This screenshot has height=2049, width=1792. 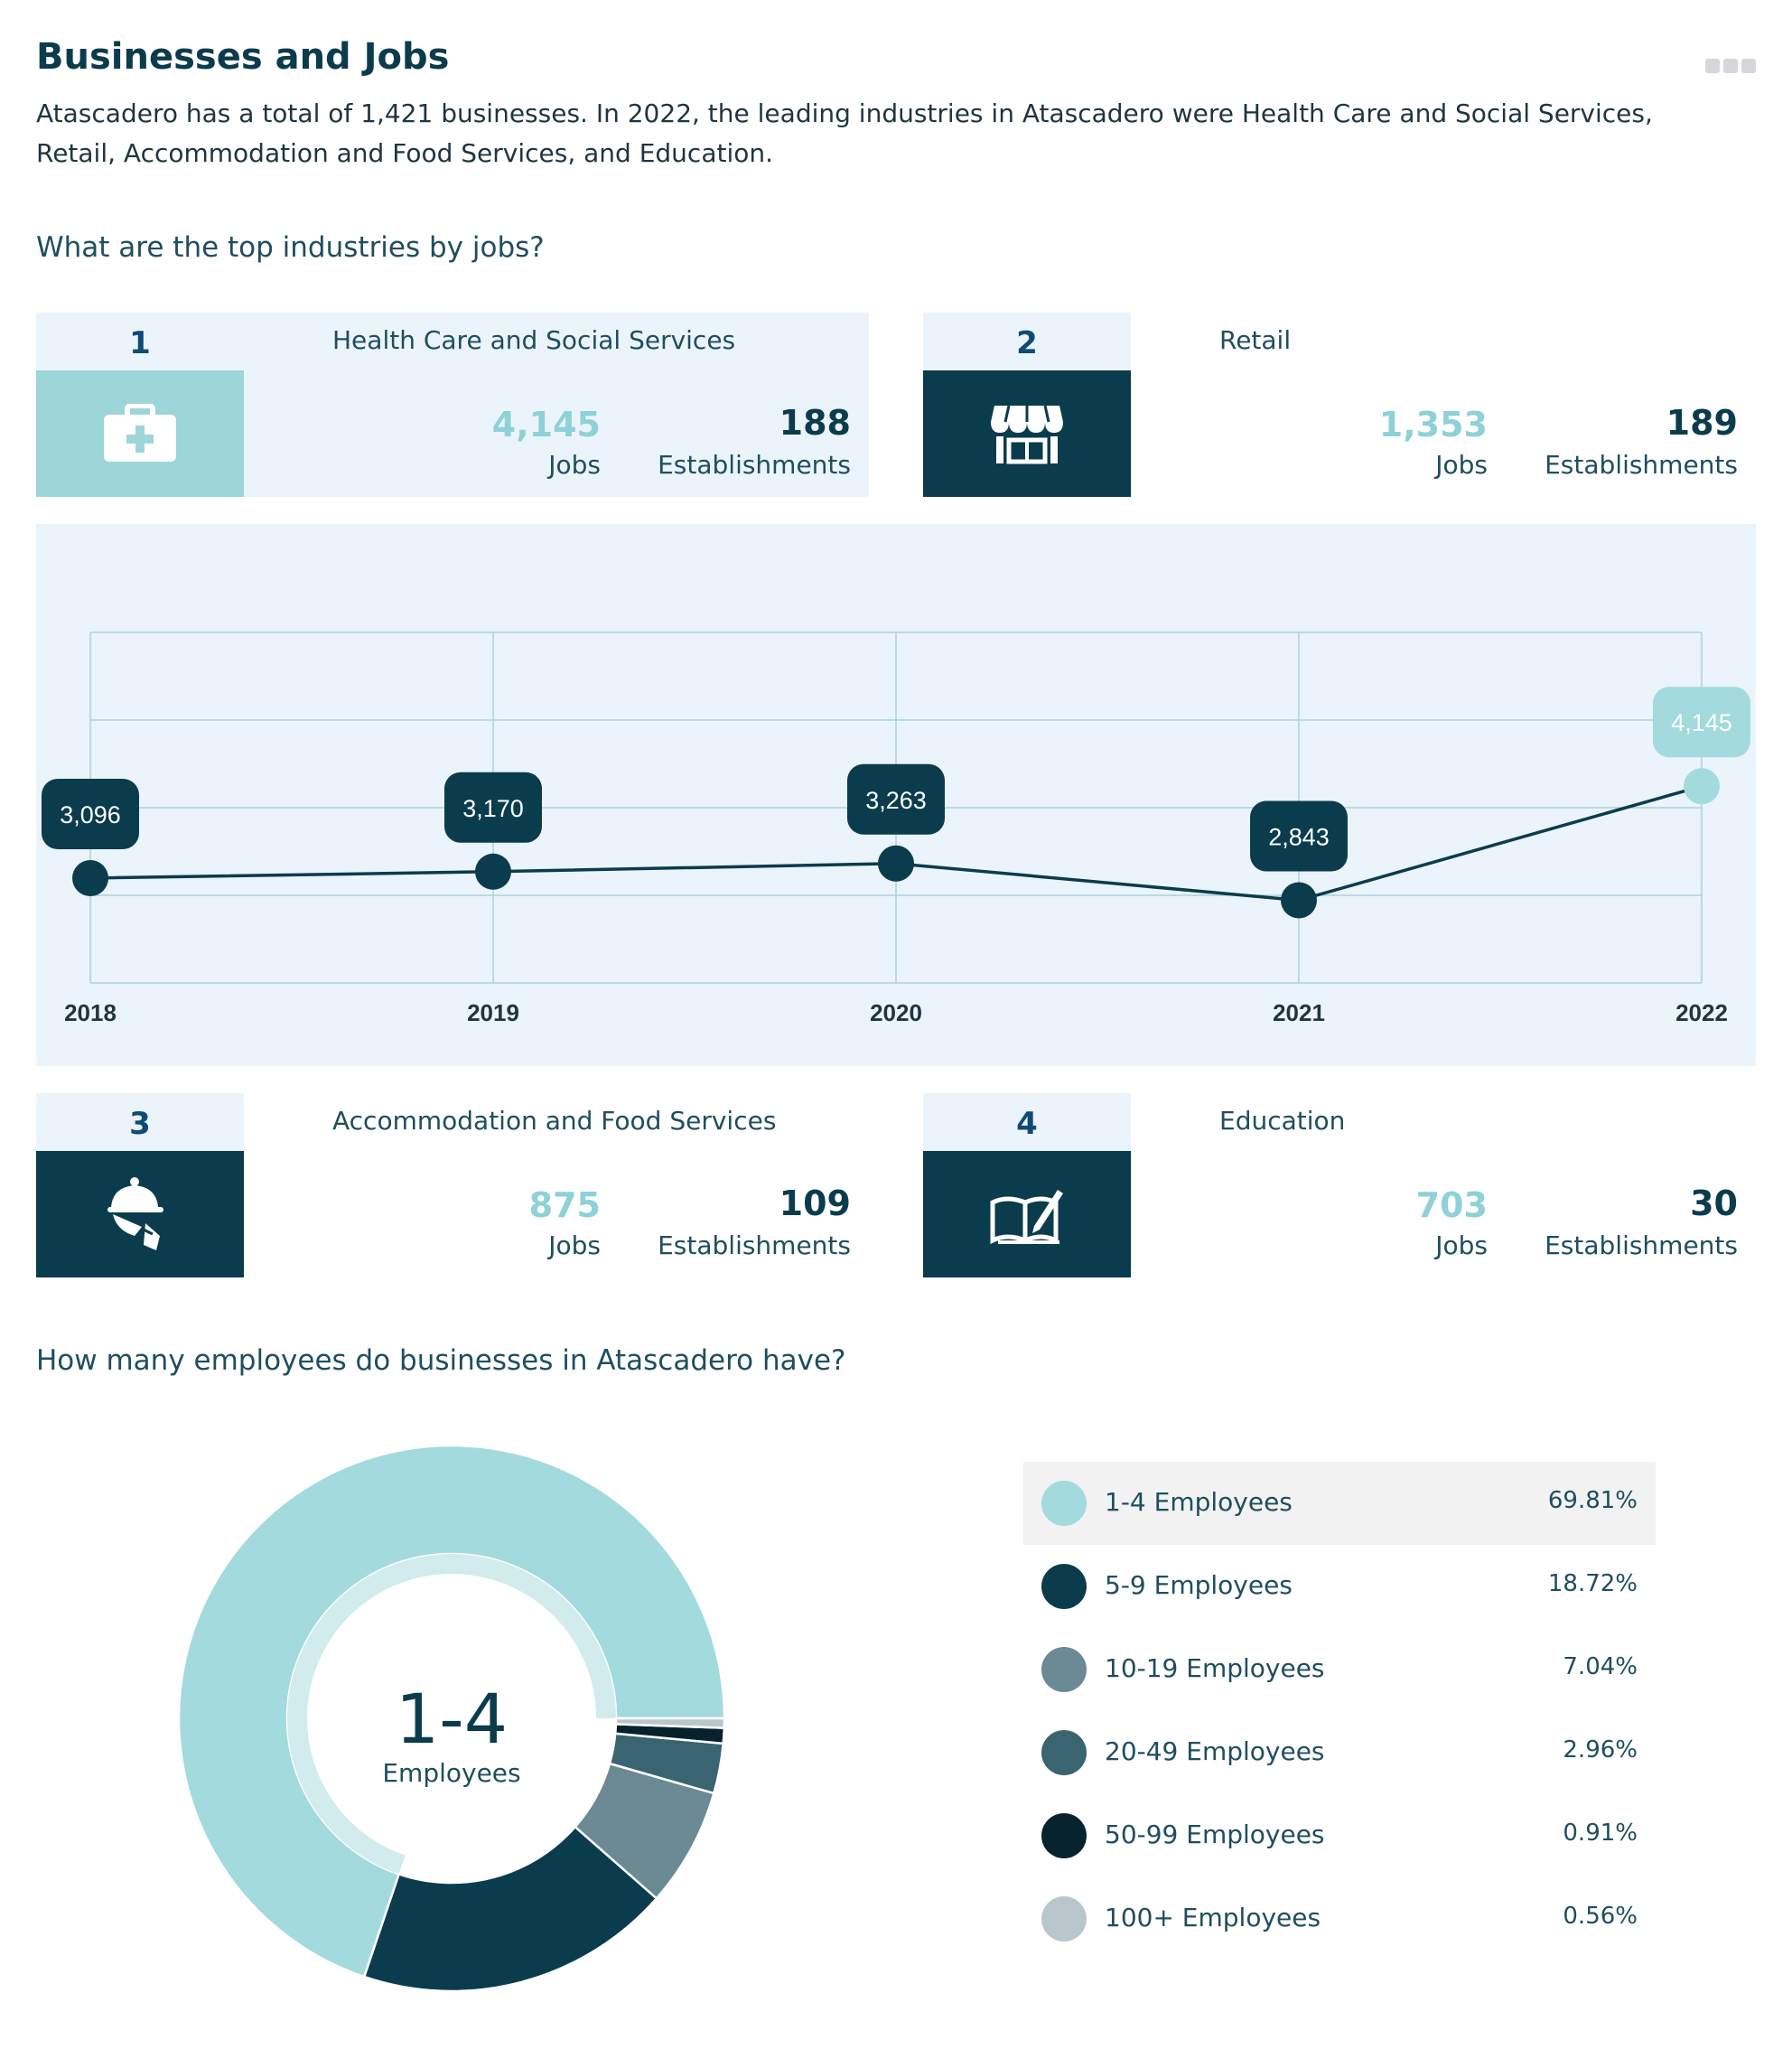 I want to click on x-tick-label: 2019, so click(x=493, y=1012).